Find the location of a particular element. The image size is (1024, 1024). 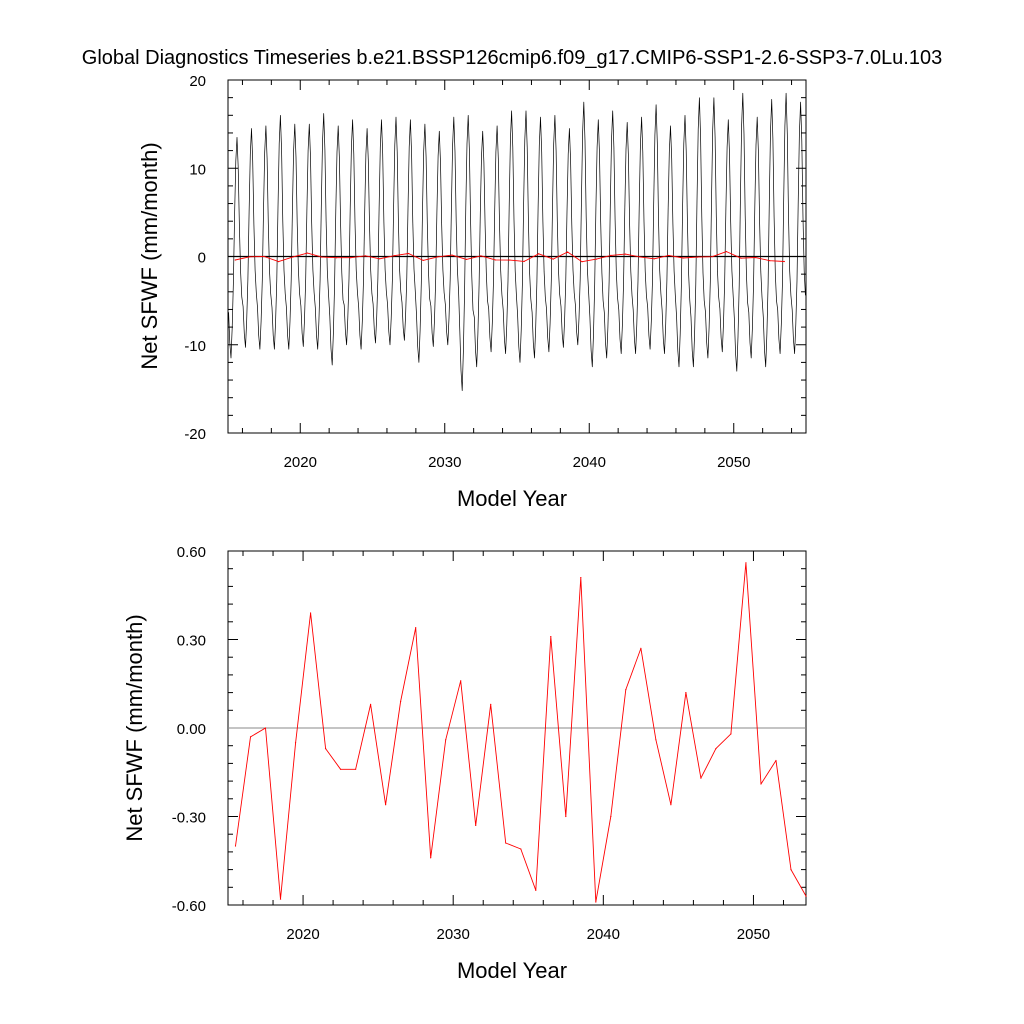

bottom-panel-y-tick-label: 0.30 is located at coordinates (191, 641).